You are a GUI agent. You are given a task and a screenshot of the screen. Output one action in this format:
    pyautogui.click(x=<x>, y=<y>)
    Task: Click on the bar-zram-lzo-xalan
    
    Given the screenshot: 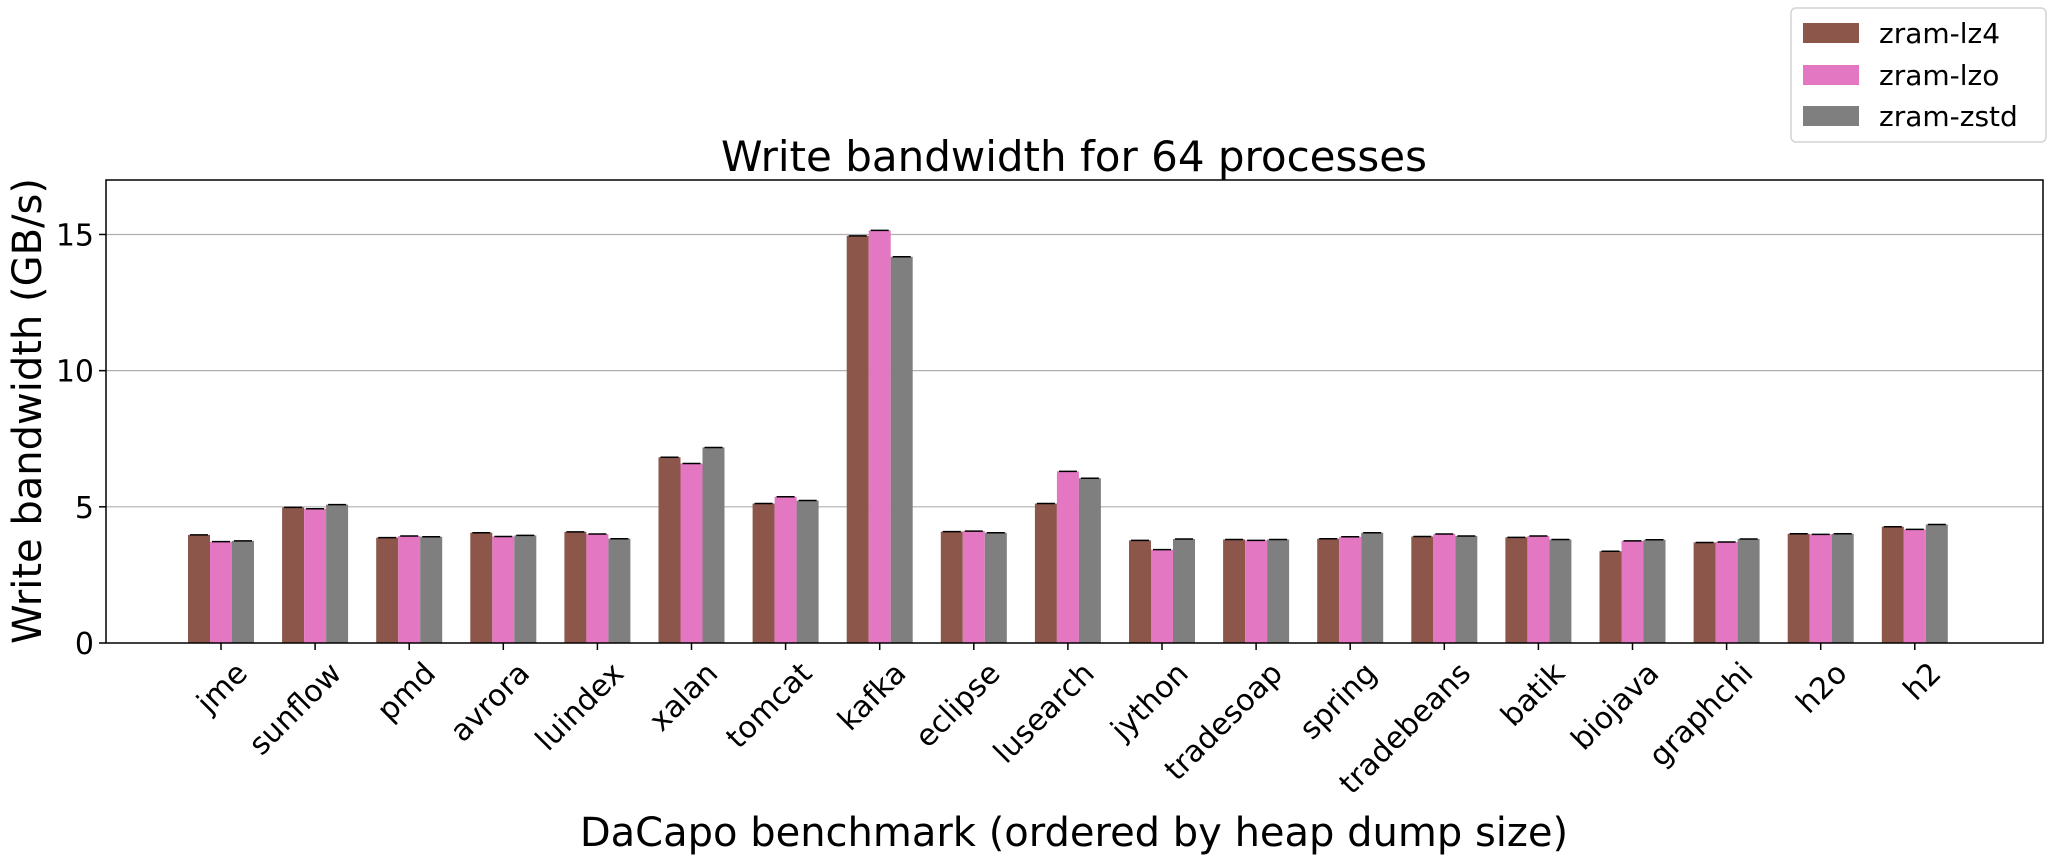 What is the action you would take?
    pyautogui.click(x=691, y=553)
    